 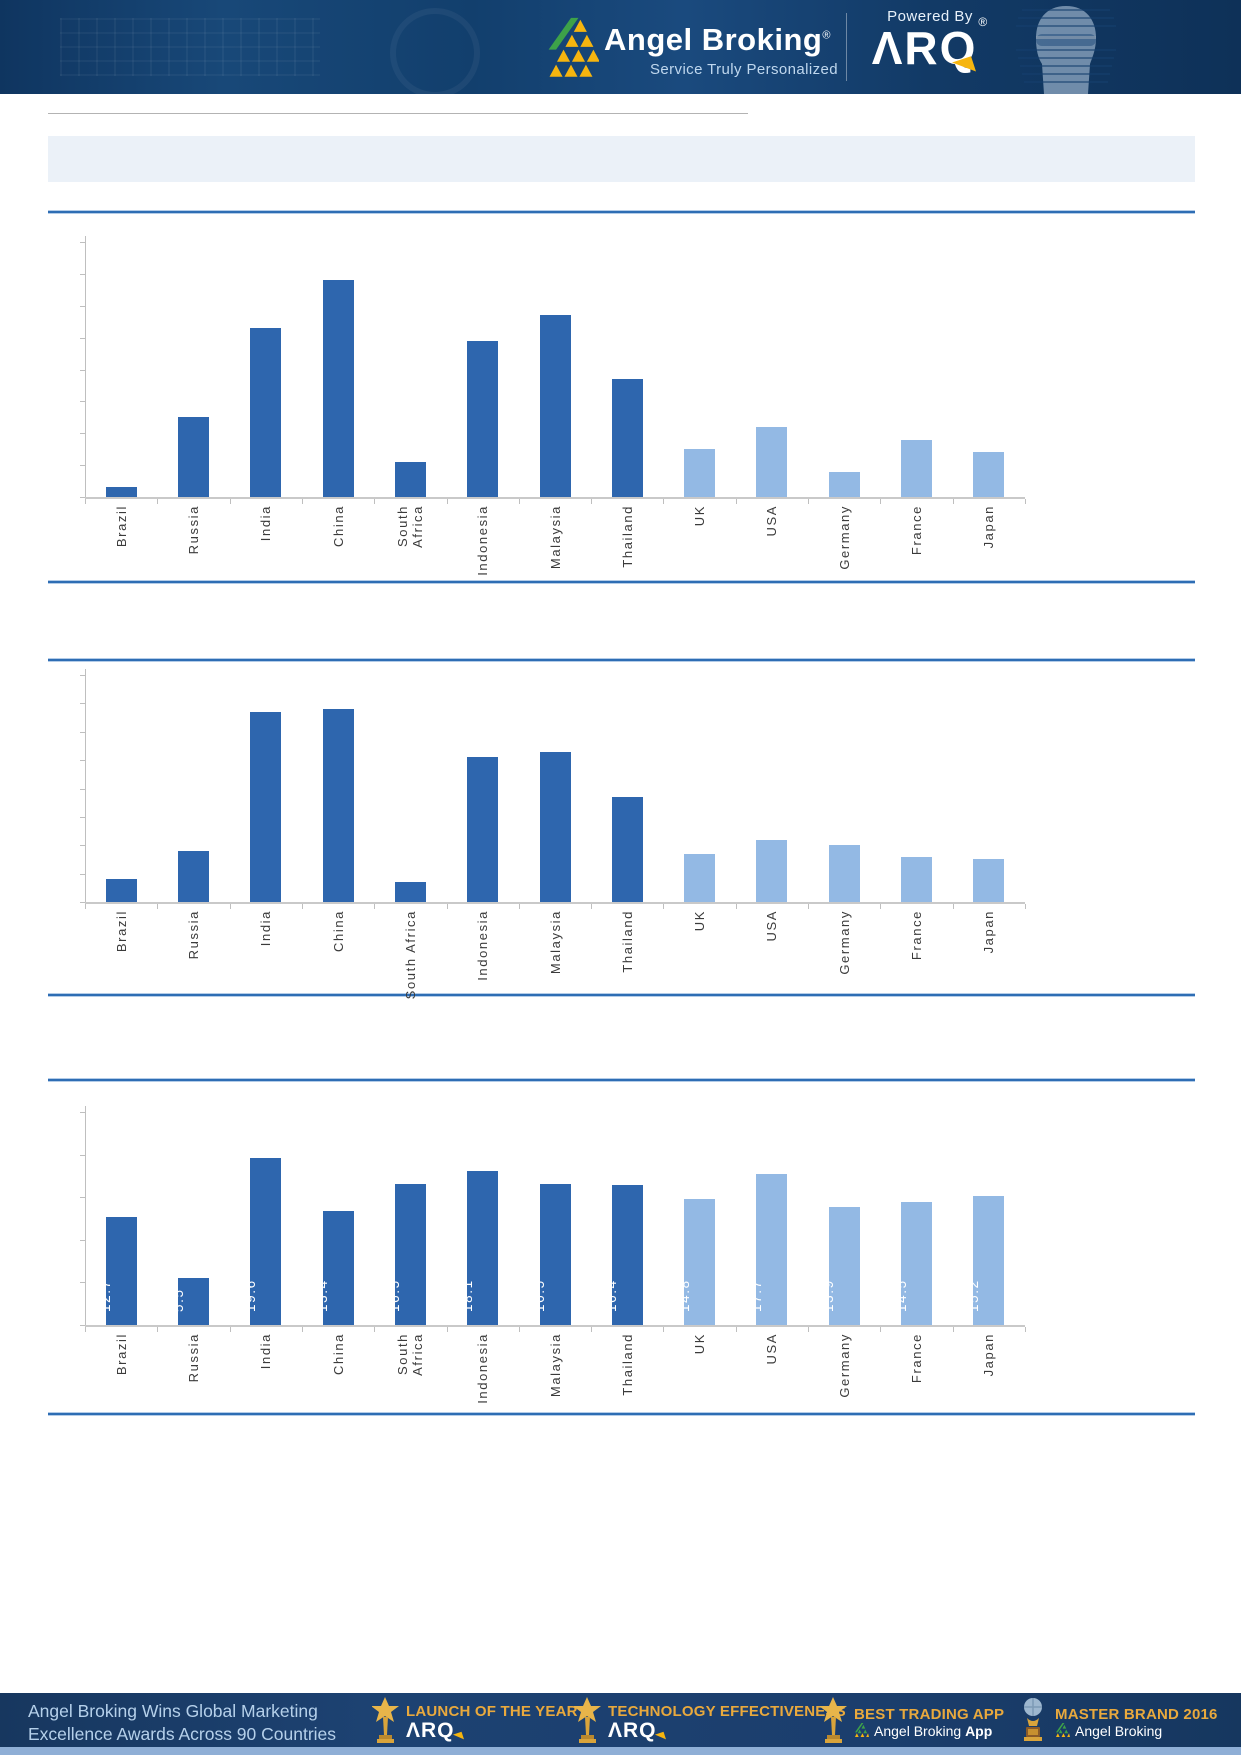 What do you see at coordinates (989, 474) in the screenshot?
I see `bar-japan` at bounding box center [989, 474].